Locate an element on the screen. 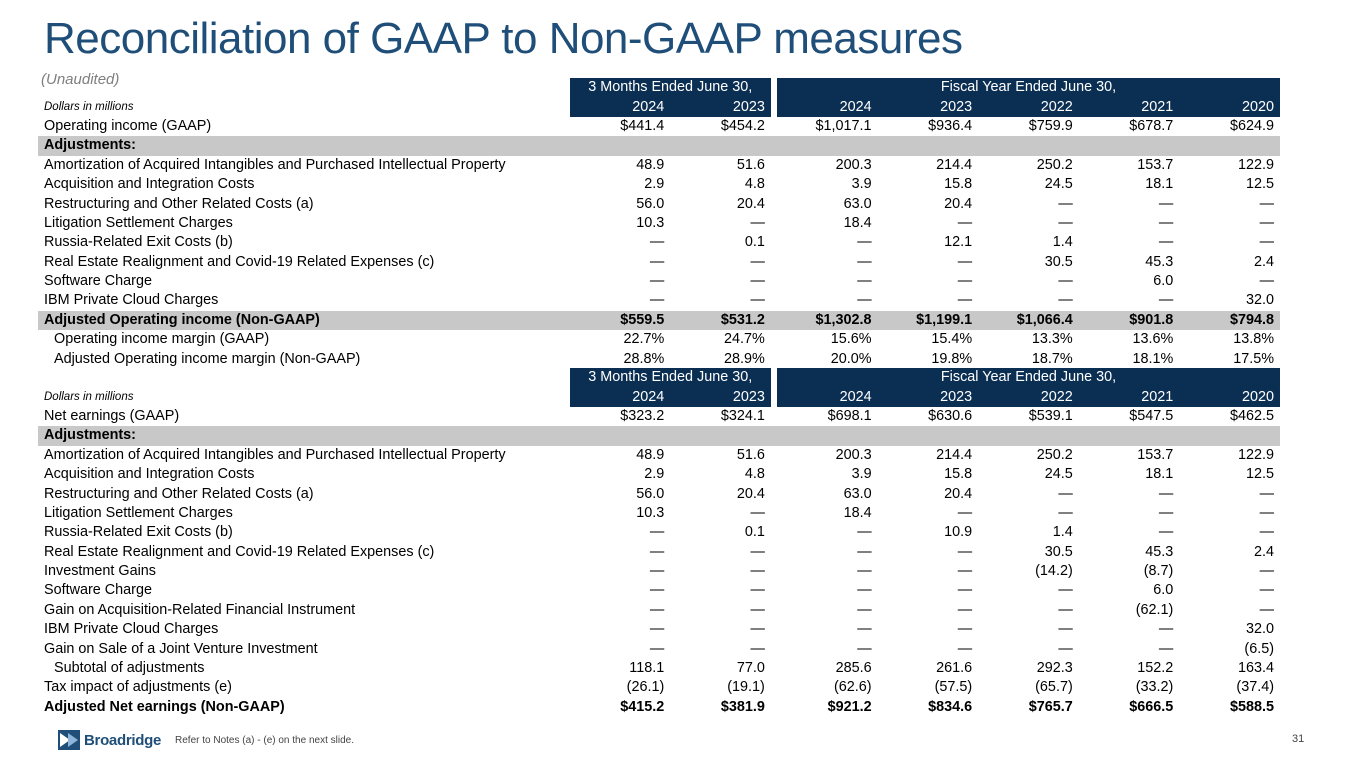 This screenshot has width=1365, height=768. table-cell: 51.6 is located at coordinates (750, 454).